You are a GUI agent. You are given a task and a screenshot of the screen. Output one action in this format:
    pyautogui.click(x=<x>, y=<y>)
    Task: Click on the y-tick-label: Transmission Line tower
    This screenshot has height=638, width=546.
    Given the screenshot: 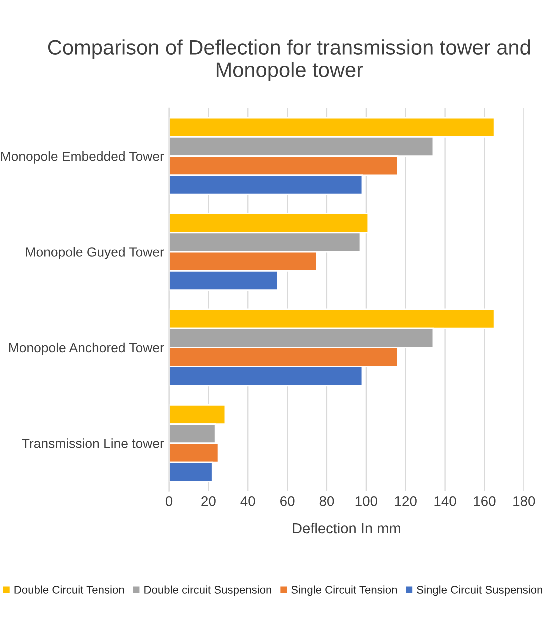 What is the action you would take?
    pyautogui.click(x=93, y=443)
    